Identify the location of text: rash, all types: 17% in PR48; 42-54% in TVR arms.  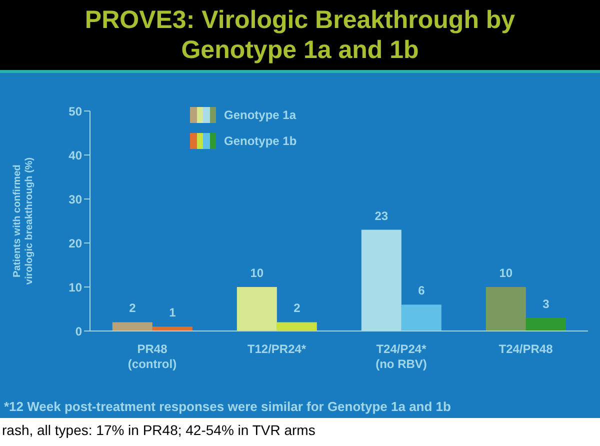
(158, 430).